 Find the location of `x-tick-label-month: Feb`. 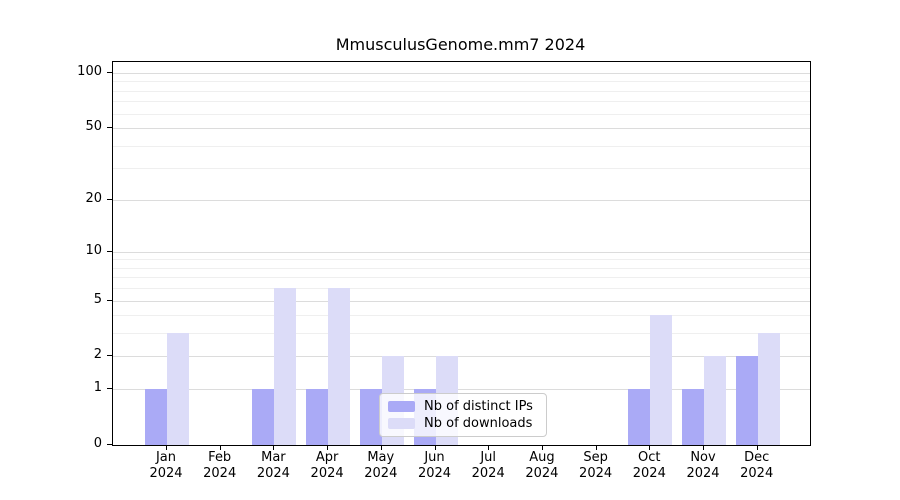

x-tick-label-month: Feb is located at coordinates (220, 457).